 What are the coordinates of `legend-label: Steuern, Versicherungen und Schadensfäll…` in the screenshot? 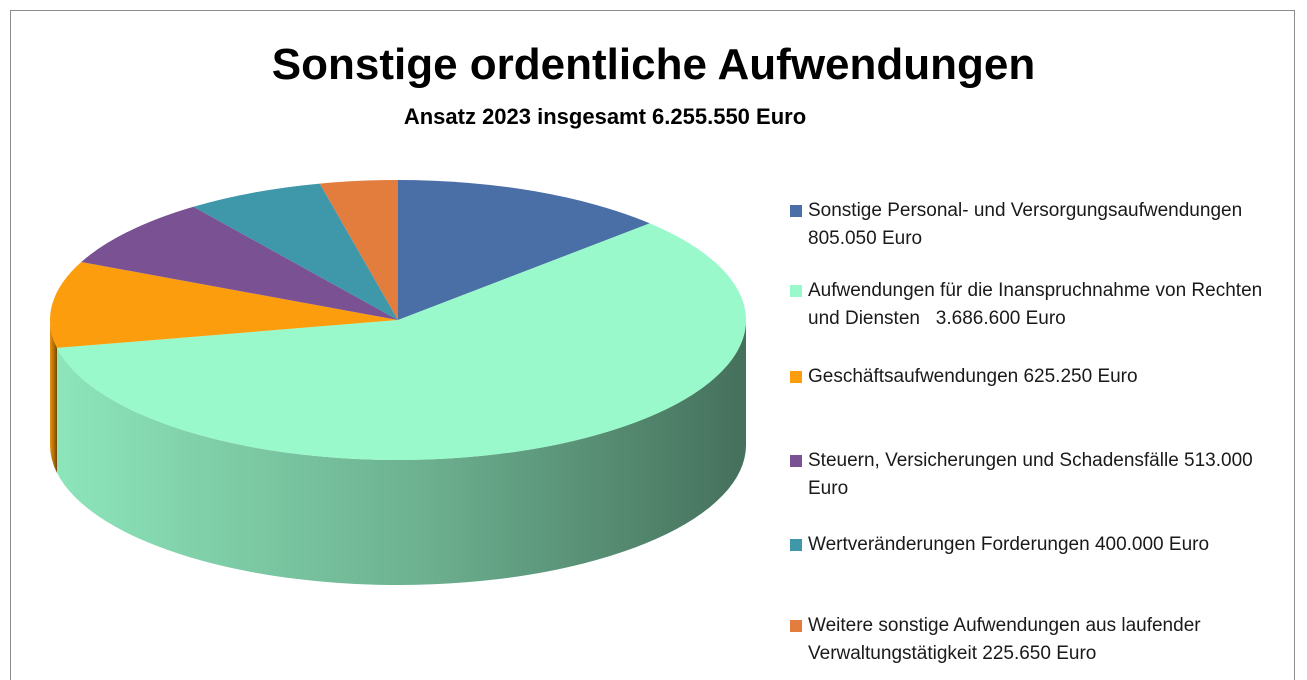 It's located at (1033, 474).